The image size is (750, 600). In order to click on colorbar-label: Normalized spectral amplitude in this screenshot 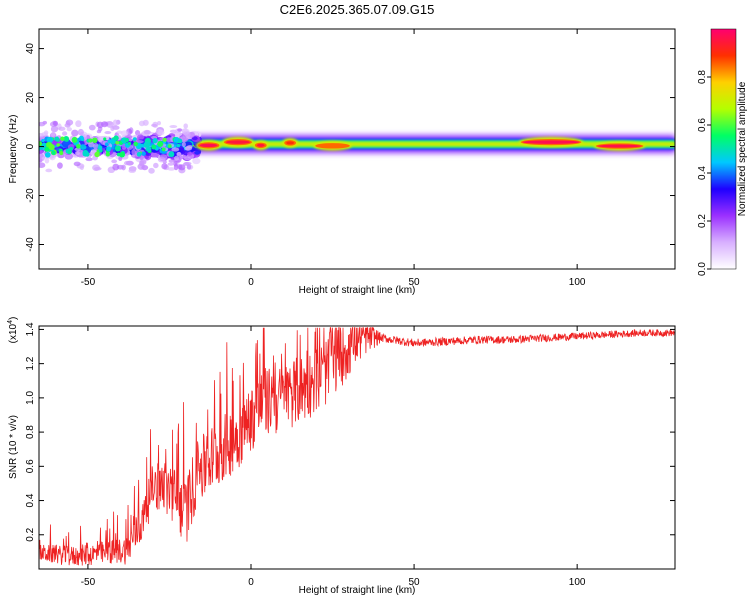, I will do `click(742, 148)`.